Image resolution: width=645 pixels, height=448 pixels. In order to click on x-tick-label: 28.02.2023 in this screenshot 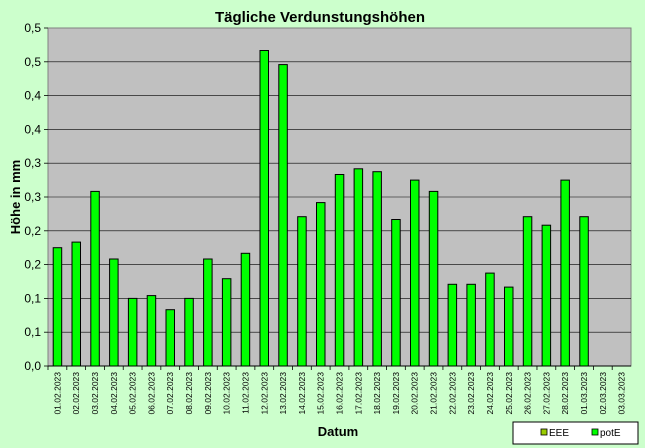, I will do `click(565, 393)`.